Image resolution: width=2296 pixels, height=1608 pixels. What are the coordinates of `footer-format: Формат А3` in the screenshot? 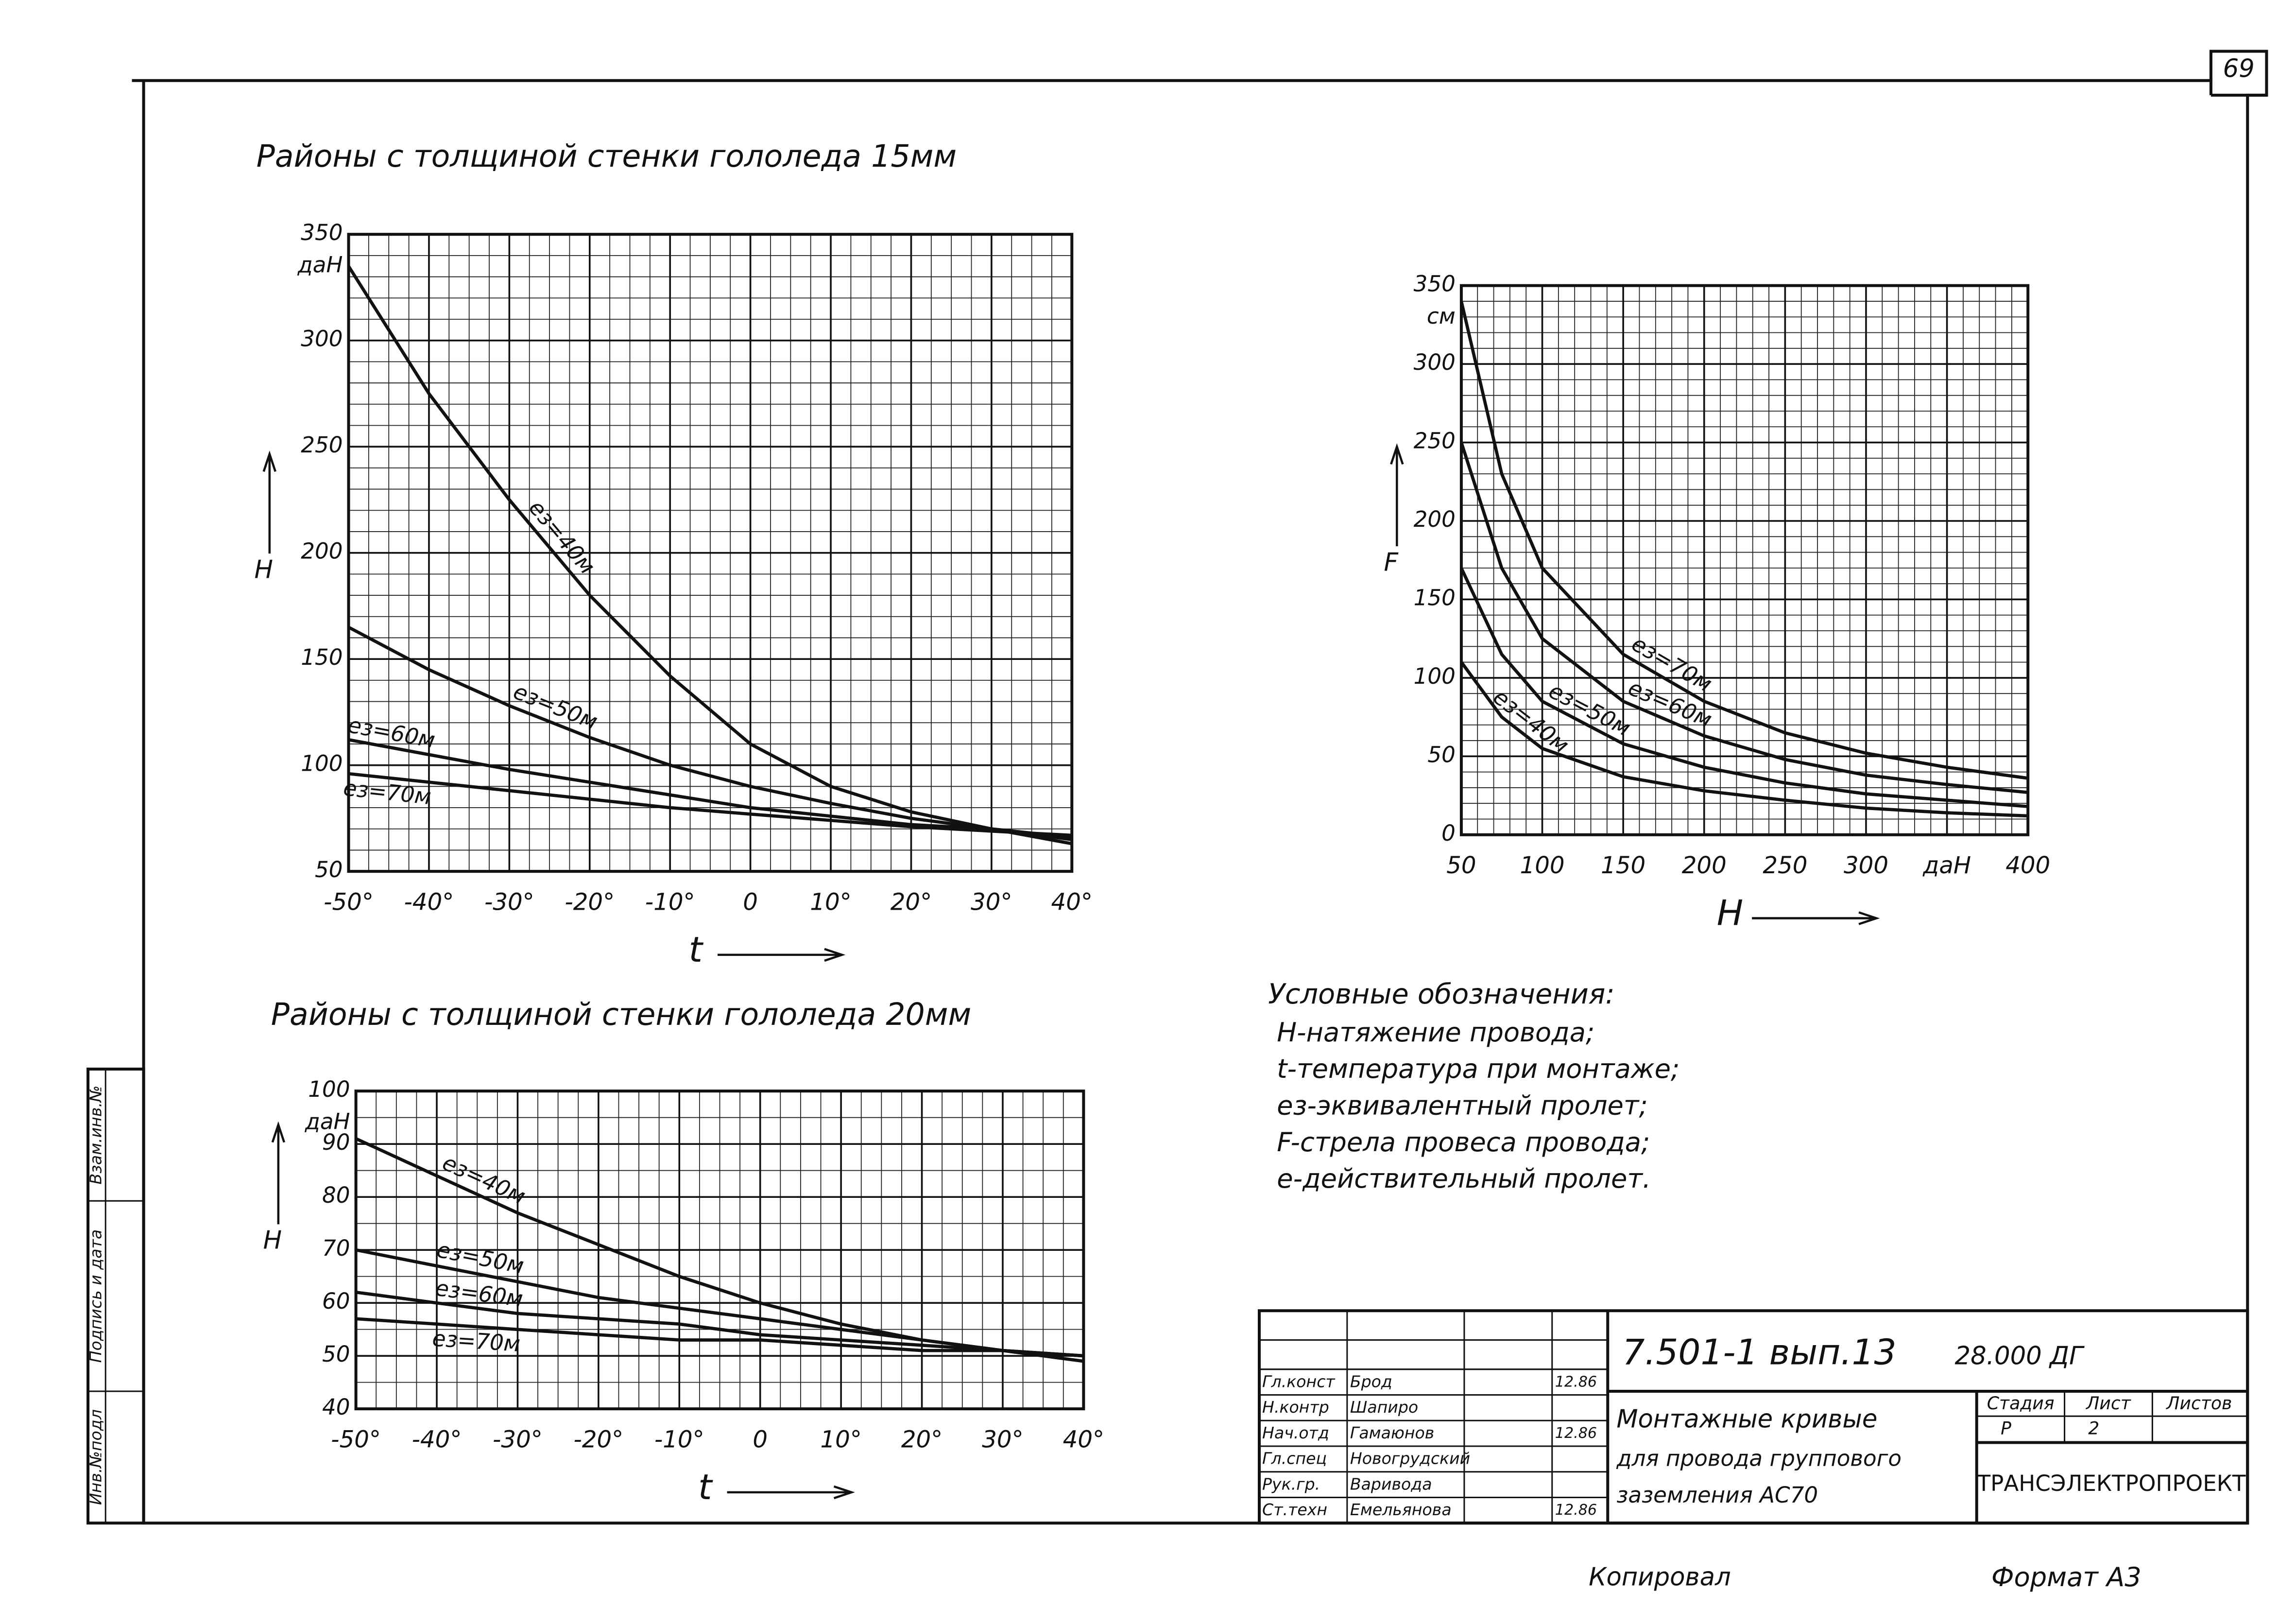 It's located at (2066, 1577).